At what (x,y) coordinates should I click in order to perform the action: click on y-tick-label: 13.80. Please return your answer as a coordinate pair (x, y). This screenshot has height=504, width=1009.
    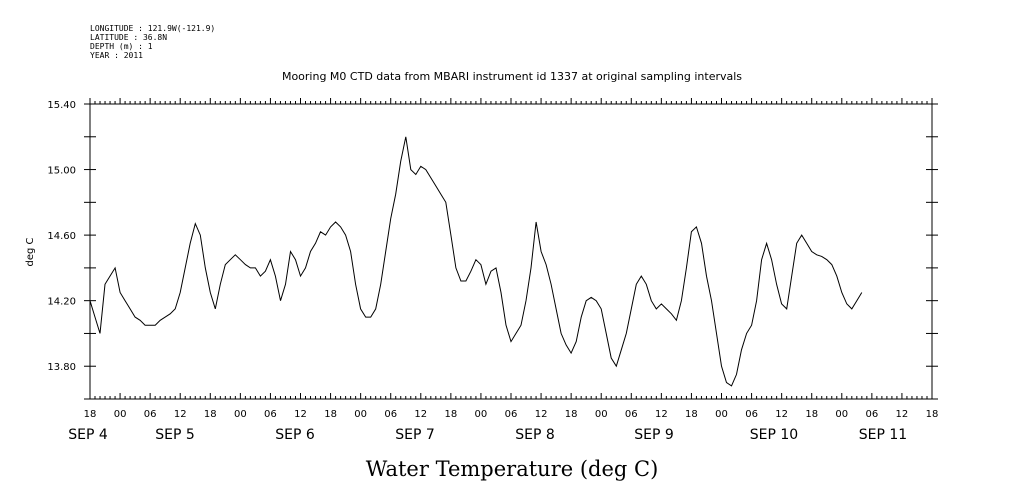
    Looking at the image, I should click on (61, 367).